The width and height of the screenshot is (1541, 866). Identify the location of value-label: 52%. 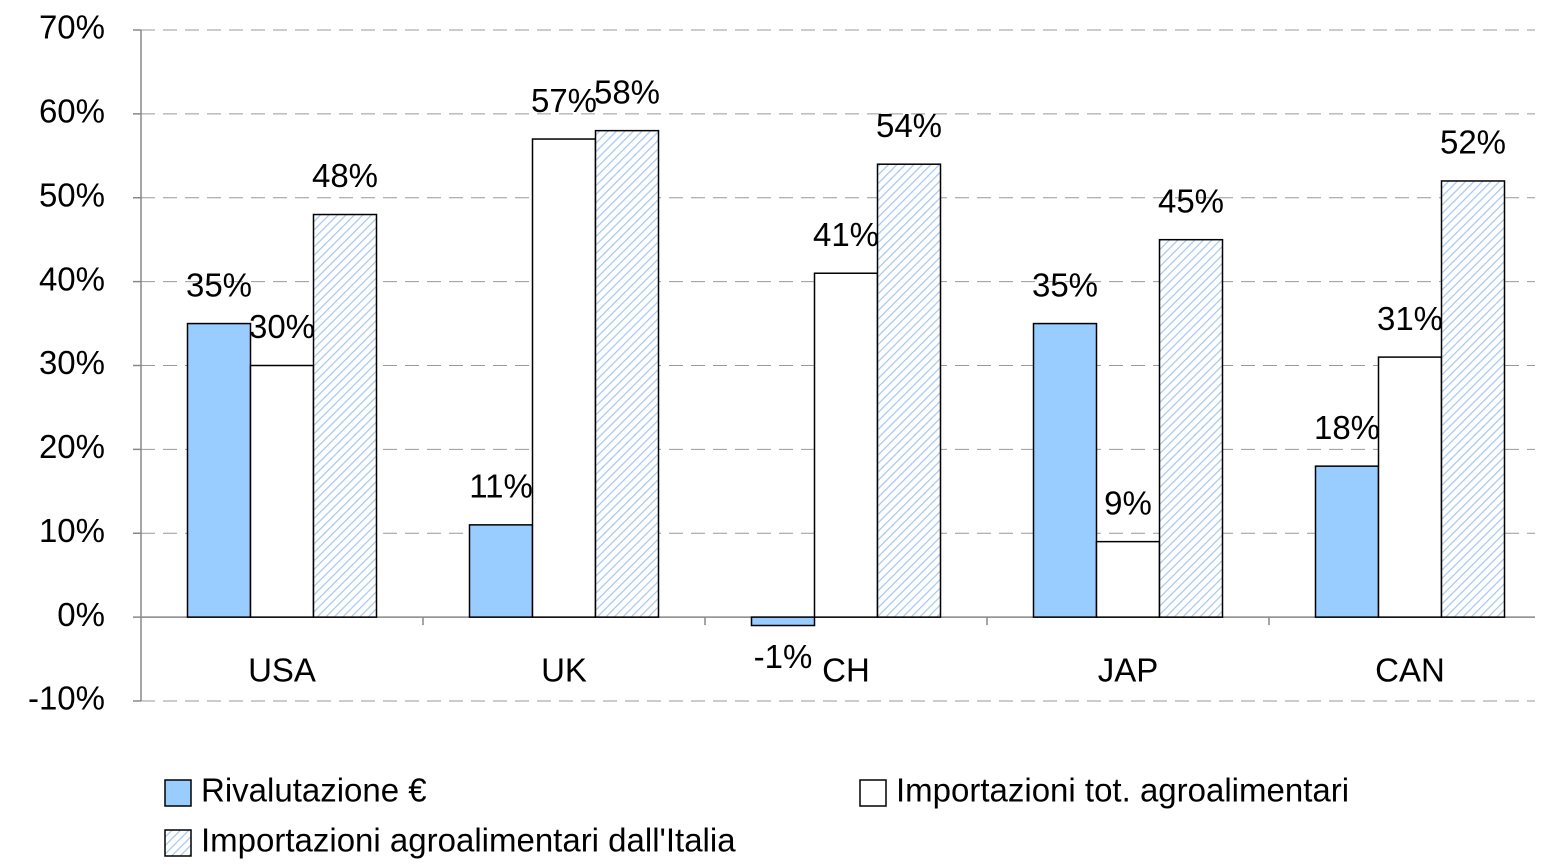
(1473, 142).